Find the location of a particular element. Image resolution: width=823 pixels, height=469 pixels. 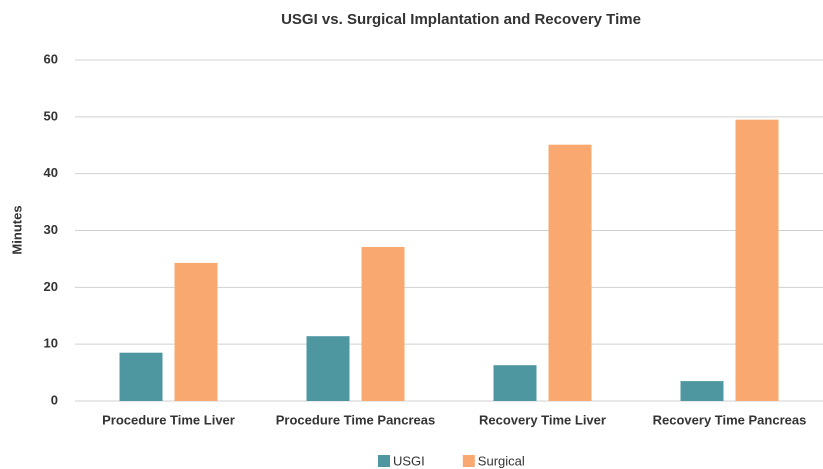

x-tick-label: Procedure Time Pancreas is located at coordinates (355, 419).